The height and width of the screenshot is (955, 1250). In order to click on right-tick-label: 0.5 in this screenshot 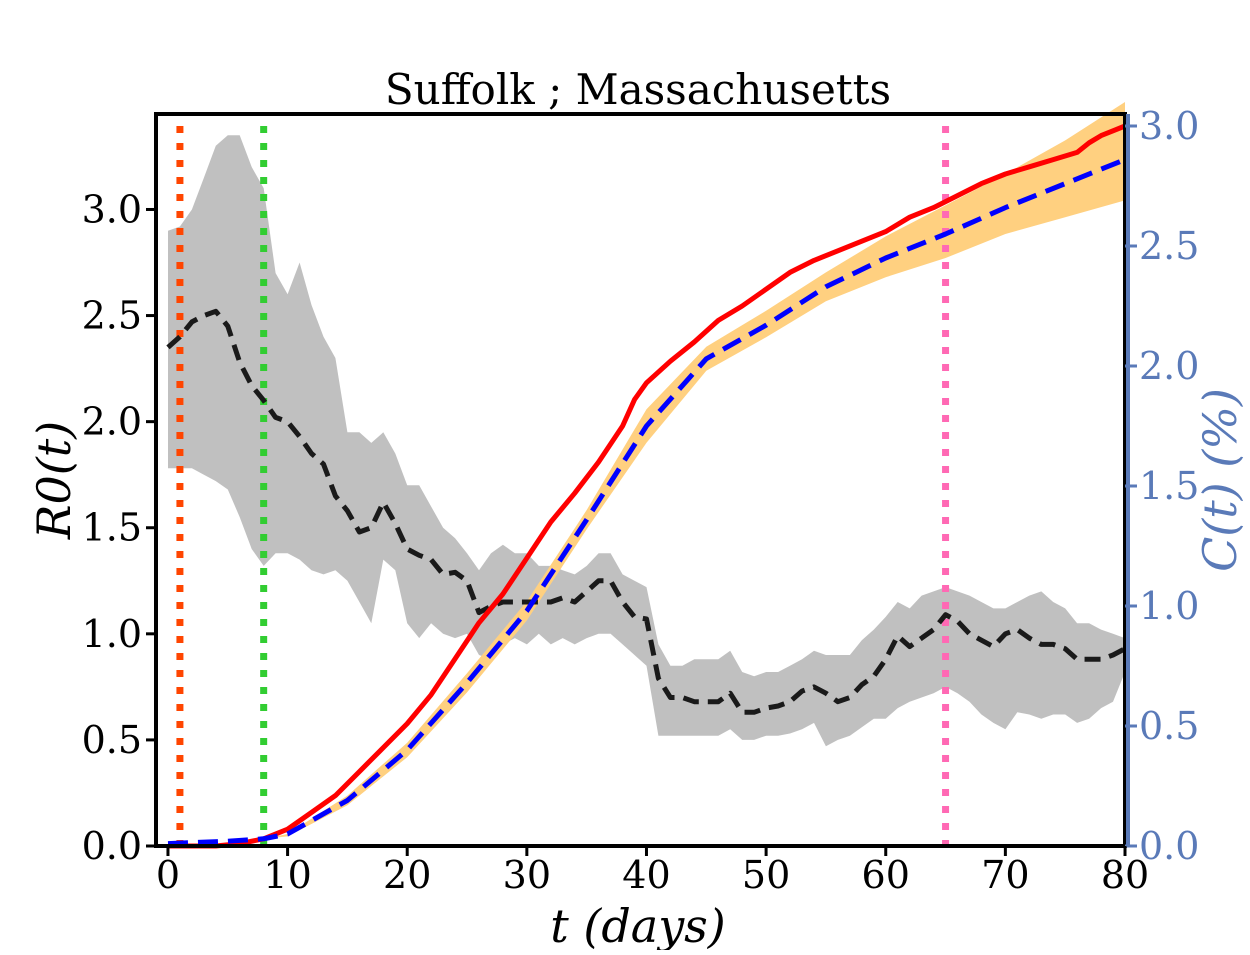, I will do `click(1169, 726)`.